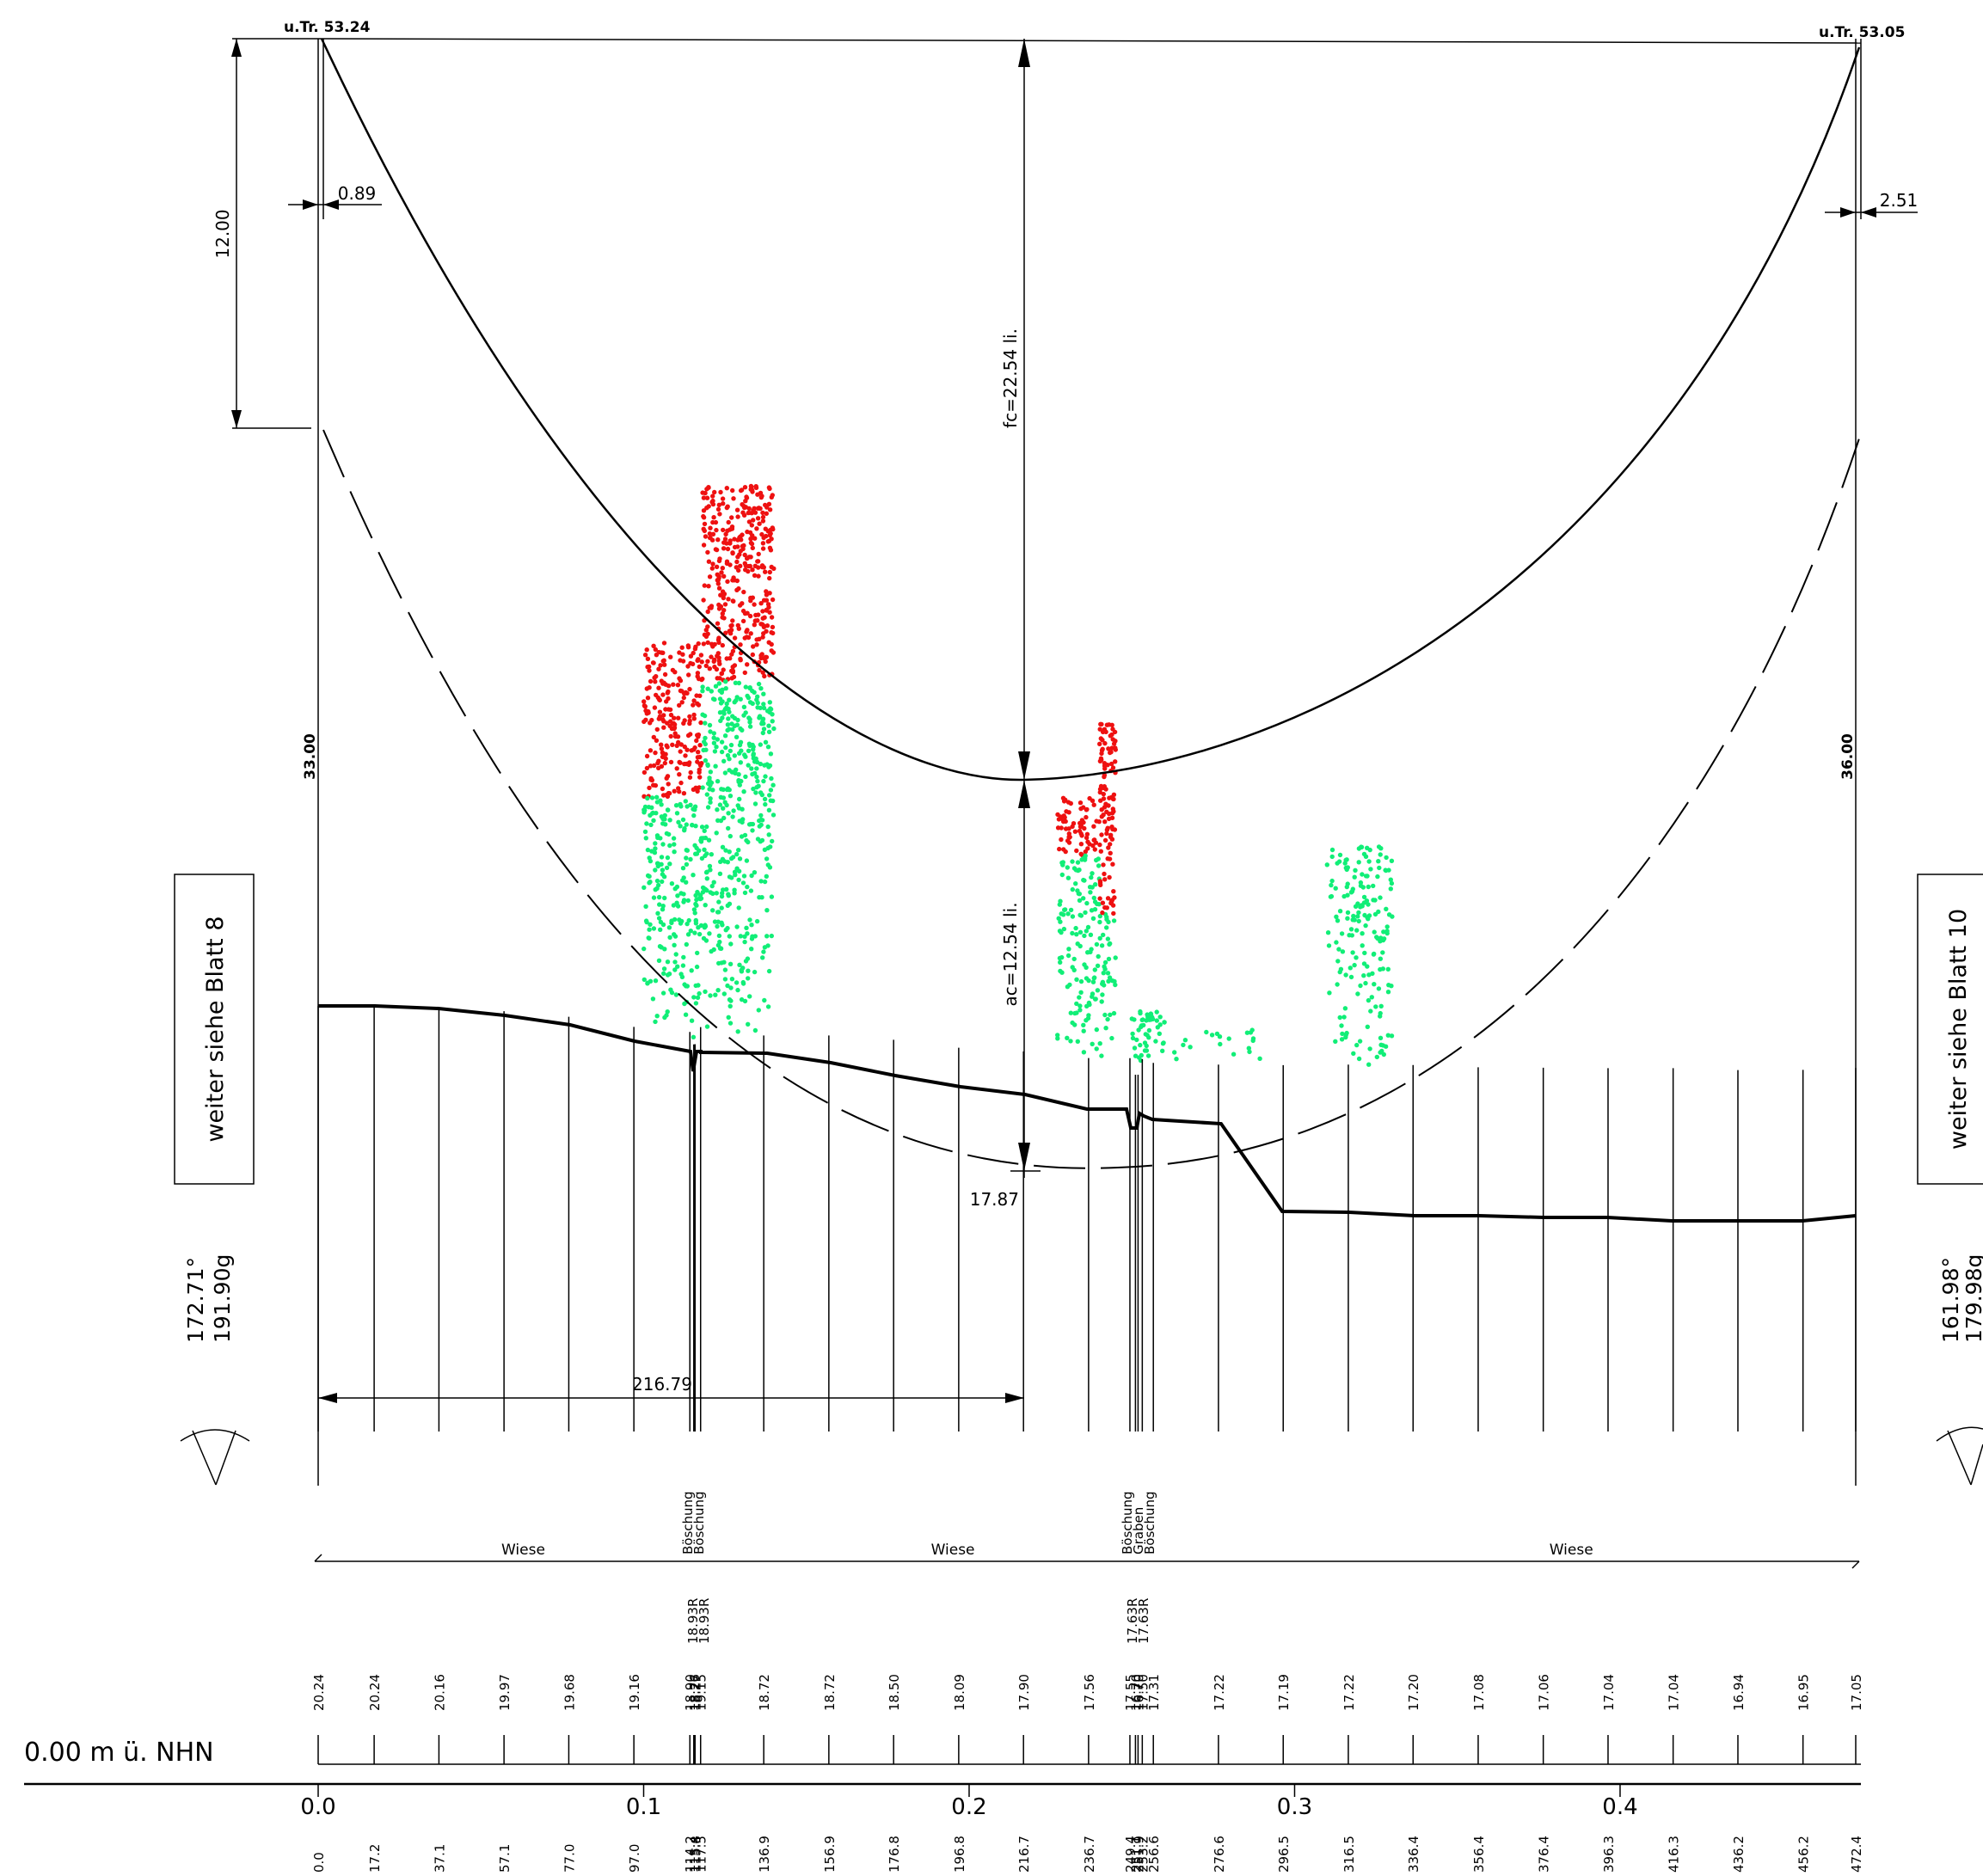 The width and height of the screenshot is (1983, 1876). Describe the element at coordinates (439, 1692) in the screenshot. I see `station-height-label: 20.16` at that location.